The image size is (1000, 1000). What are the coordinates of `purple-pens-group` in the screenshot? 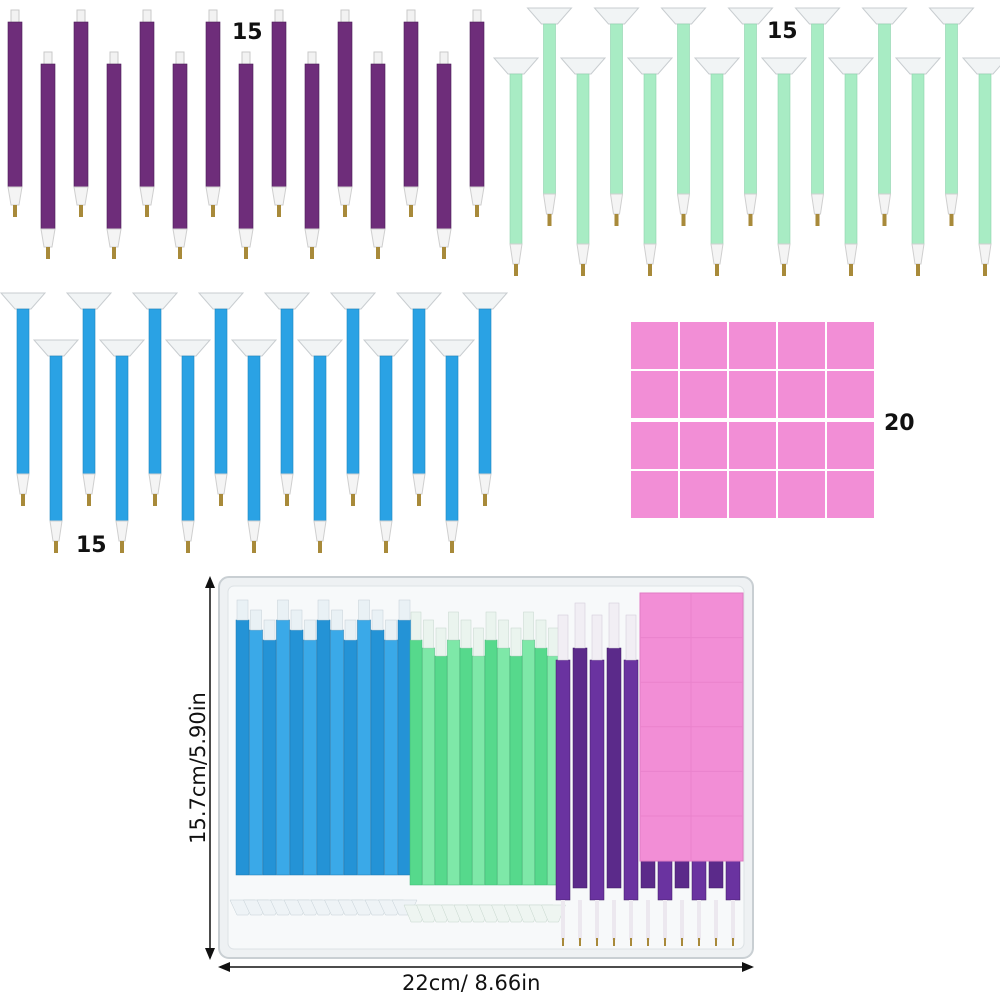 It's located at (246, 134).